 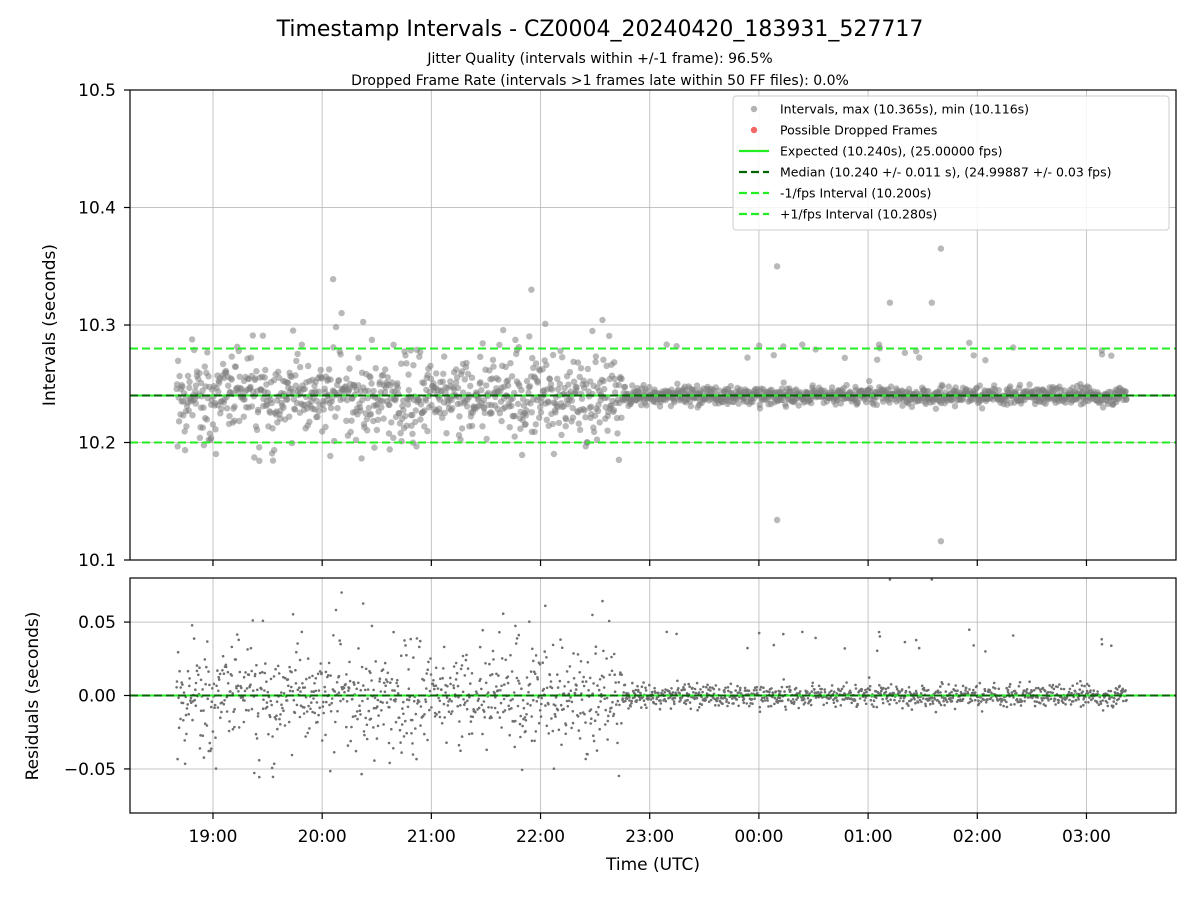 What do you see at coordinates (97, 209) in the screenshot?
I see `top-y-tick-label: 10.4` at bounding box center [97, 209].